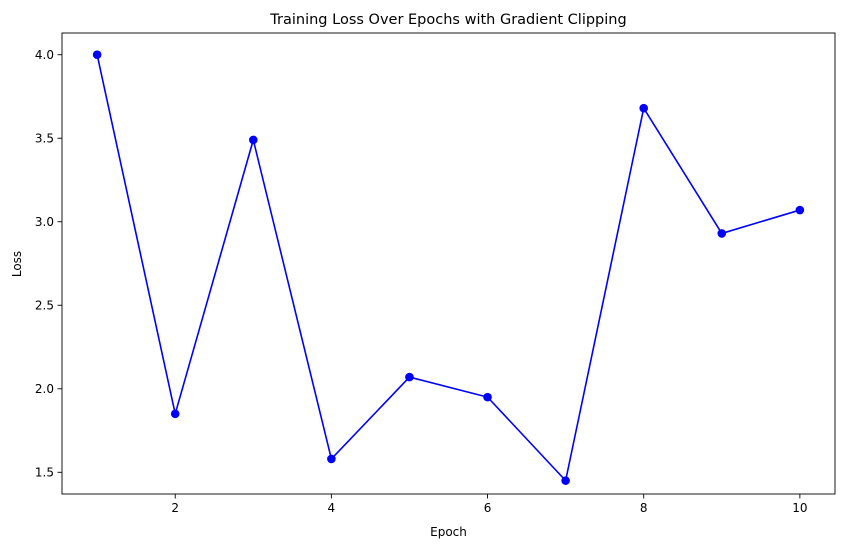 This screenshot has height=547, width=846. What do you see at coordinates (44, 55) in the screenshot?
I see `y-tick-label: 4.0` at bounding box center [44, 55].